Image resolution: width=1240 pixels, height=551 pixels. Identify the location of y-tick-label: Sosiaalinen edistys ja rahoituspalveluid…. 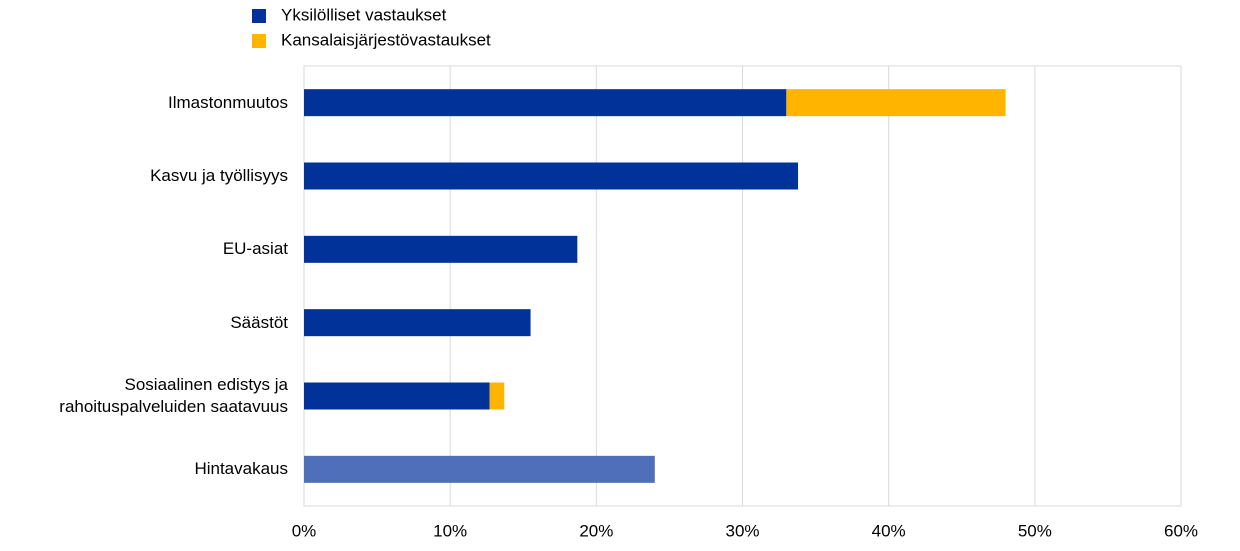
(173, 395).